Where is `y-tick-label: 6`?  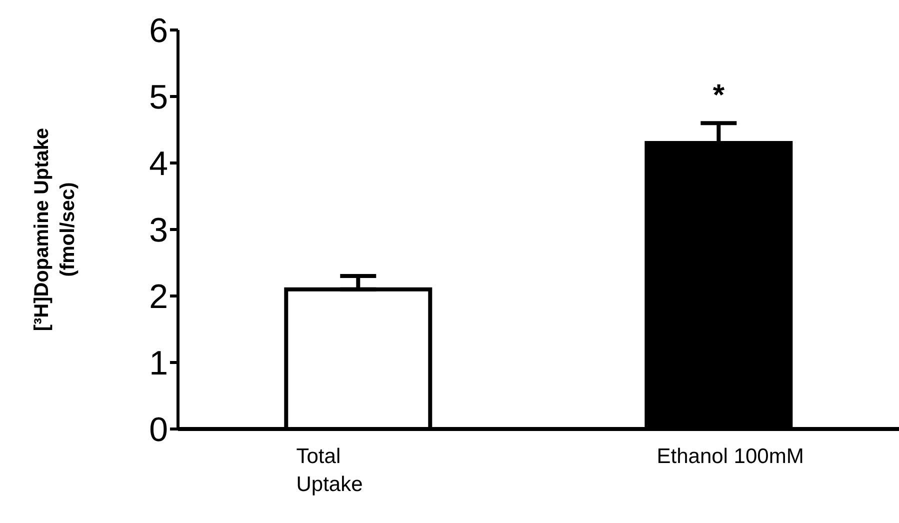
y-tick-label: 6 is located at coordinates (158, 31).